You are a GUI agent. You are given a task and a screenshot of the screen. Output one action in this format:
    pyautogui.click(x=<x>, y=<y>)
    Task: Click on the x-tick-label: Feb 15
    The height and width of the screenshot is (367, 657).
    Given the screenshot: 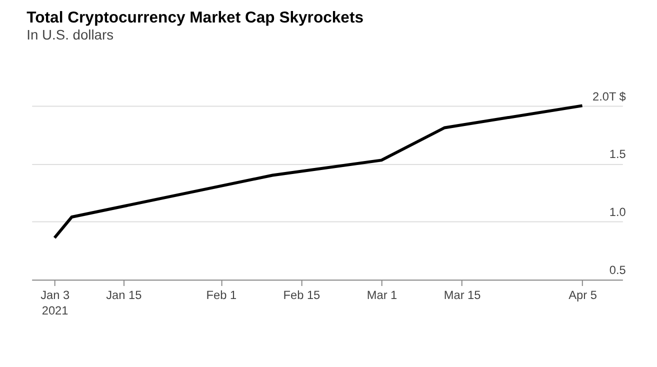 What is the action you would take?
    pyautogui.click(x=302, y=295)
    